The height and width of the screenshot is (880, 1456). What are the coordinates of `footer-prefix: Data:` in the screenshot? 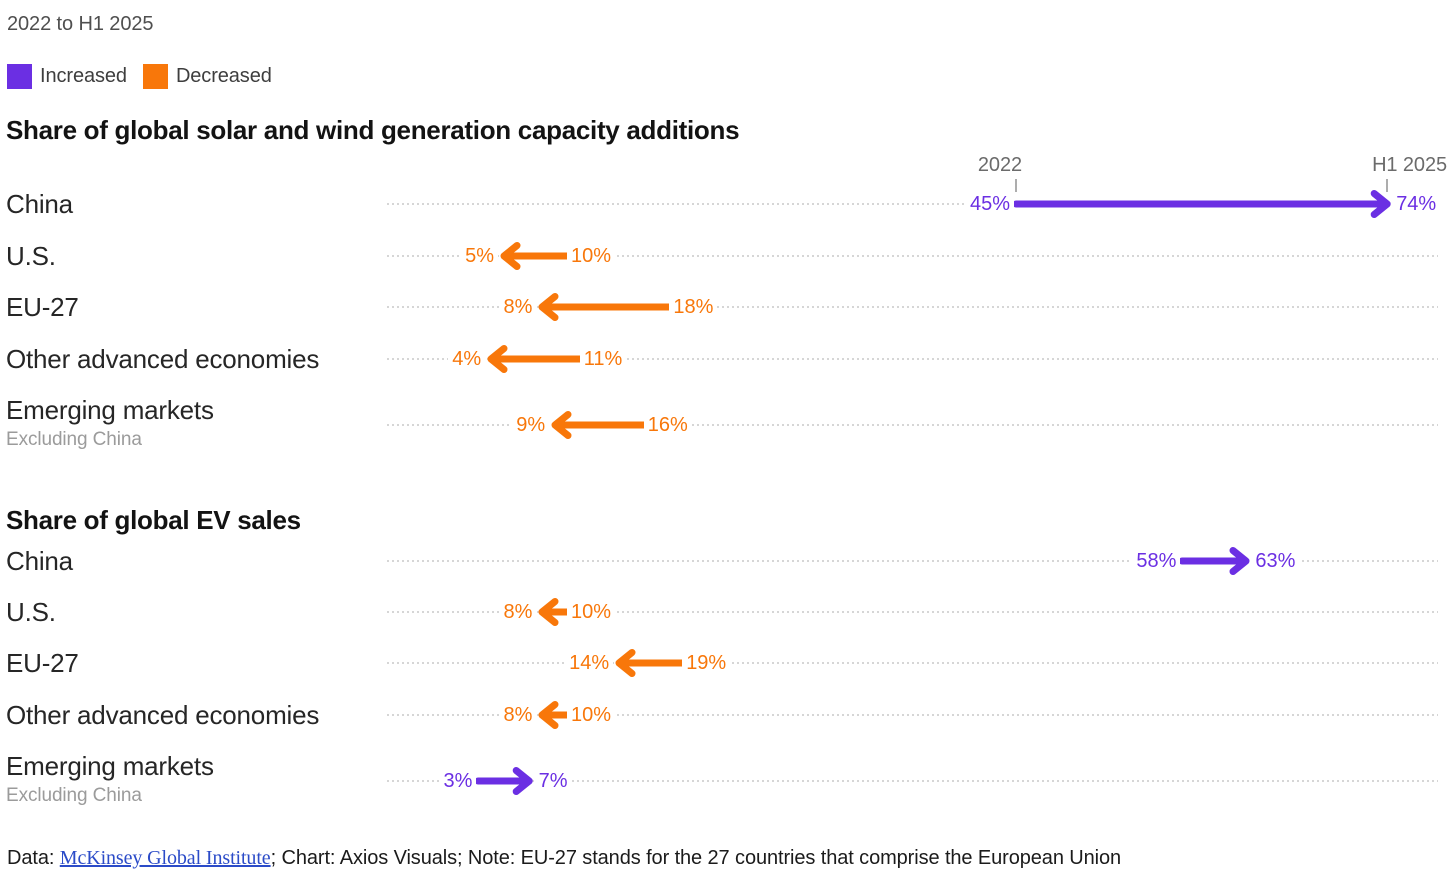 It's located at (33, 858).